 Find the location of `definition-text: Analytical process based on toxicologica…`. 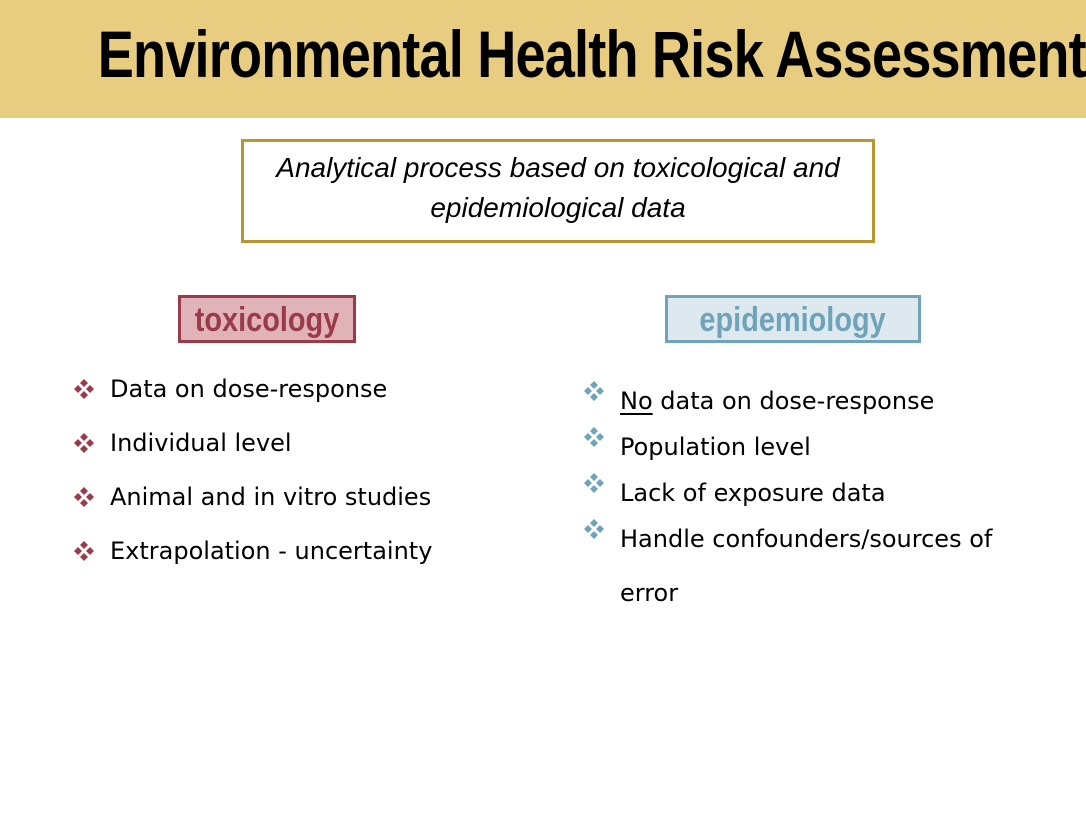

definition-text: Analytical process based on toxicologica… is located at coordinates (558, 188).